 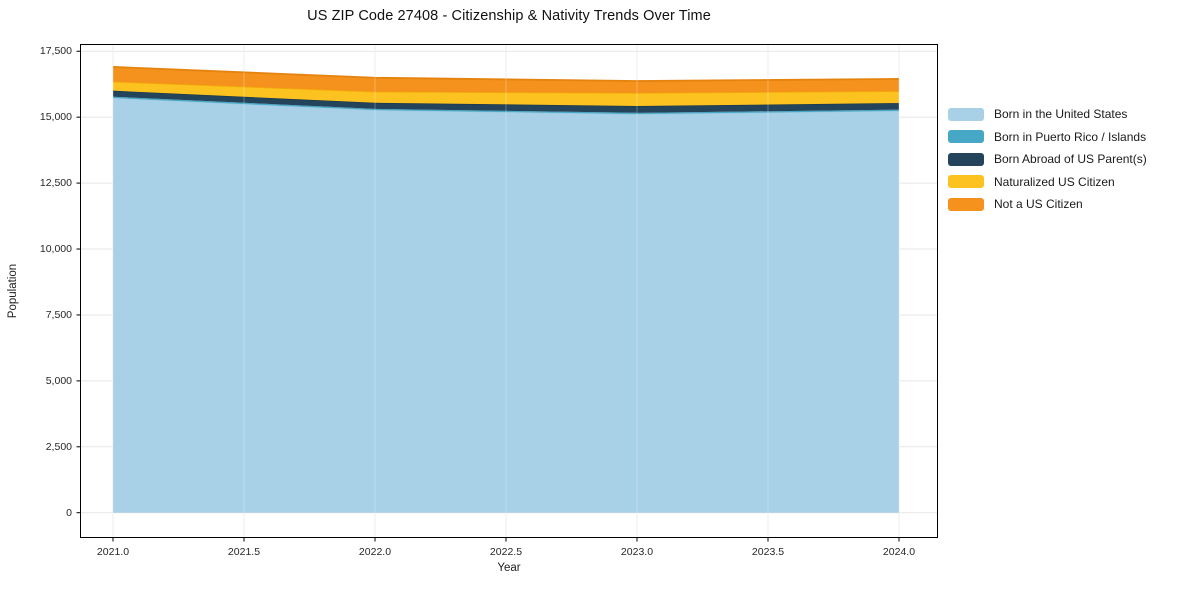 I want to click on y-tick-label: 5,000, so click(x=58, y=380).